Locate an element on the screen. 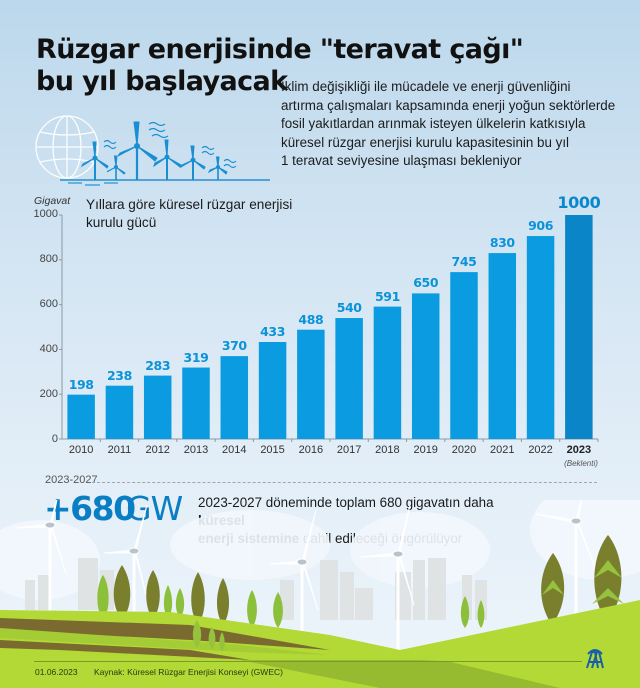  x-tick-year: 2017 is located at coordinates (349, 450).